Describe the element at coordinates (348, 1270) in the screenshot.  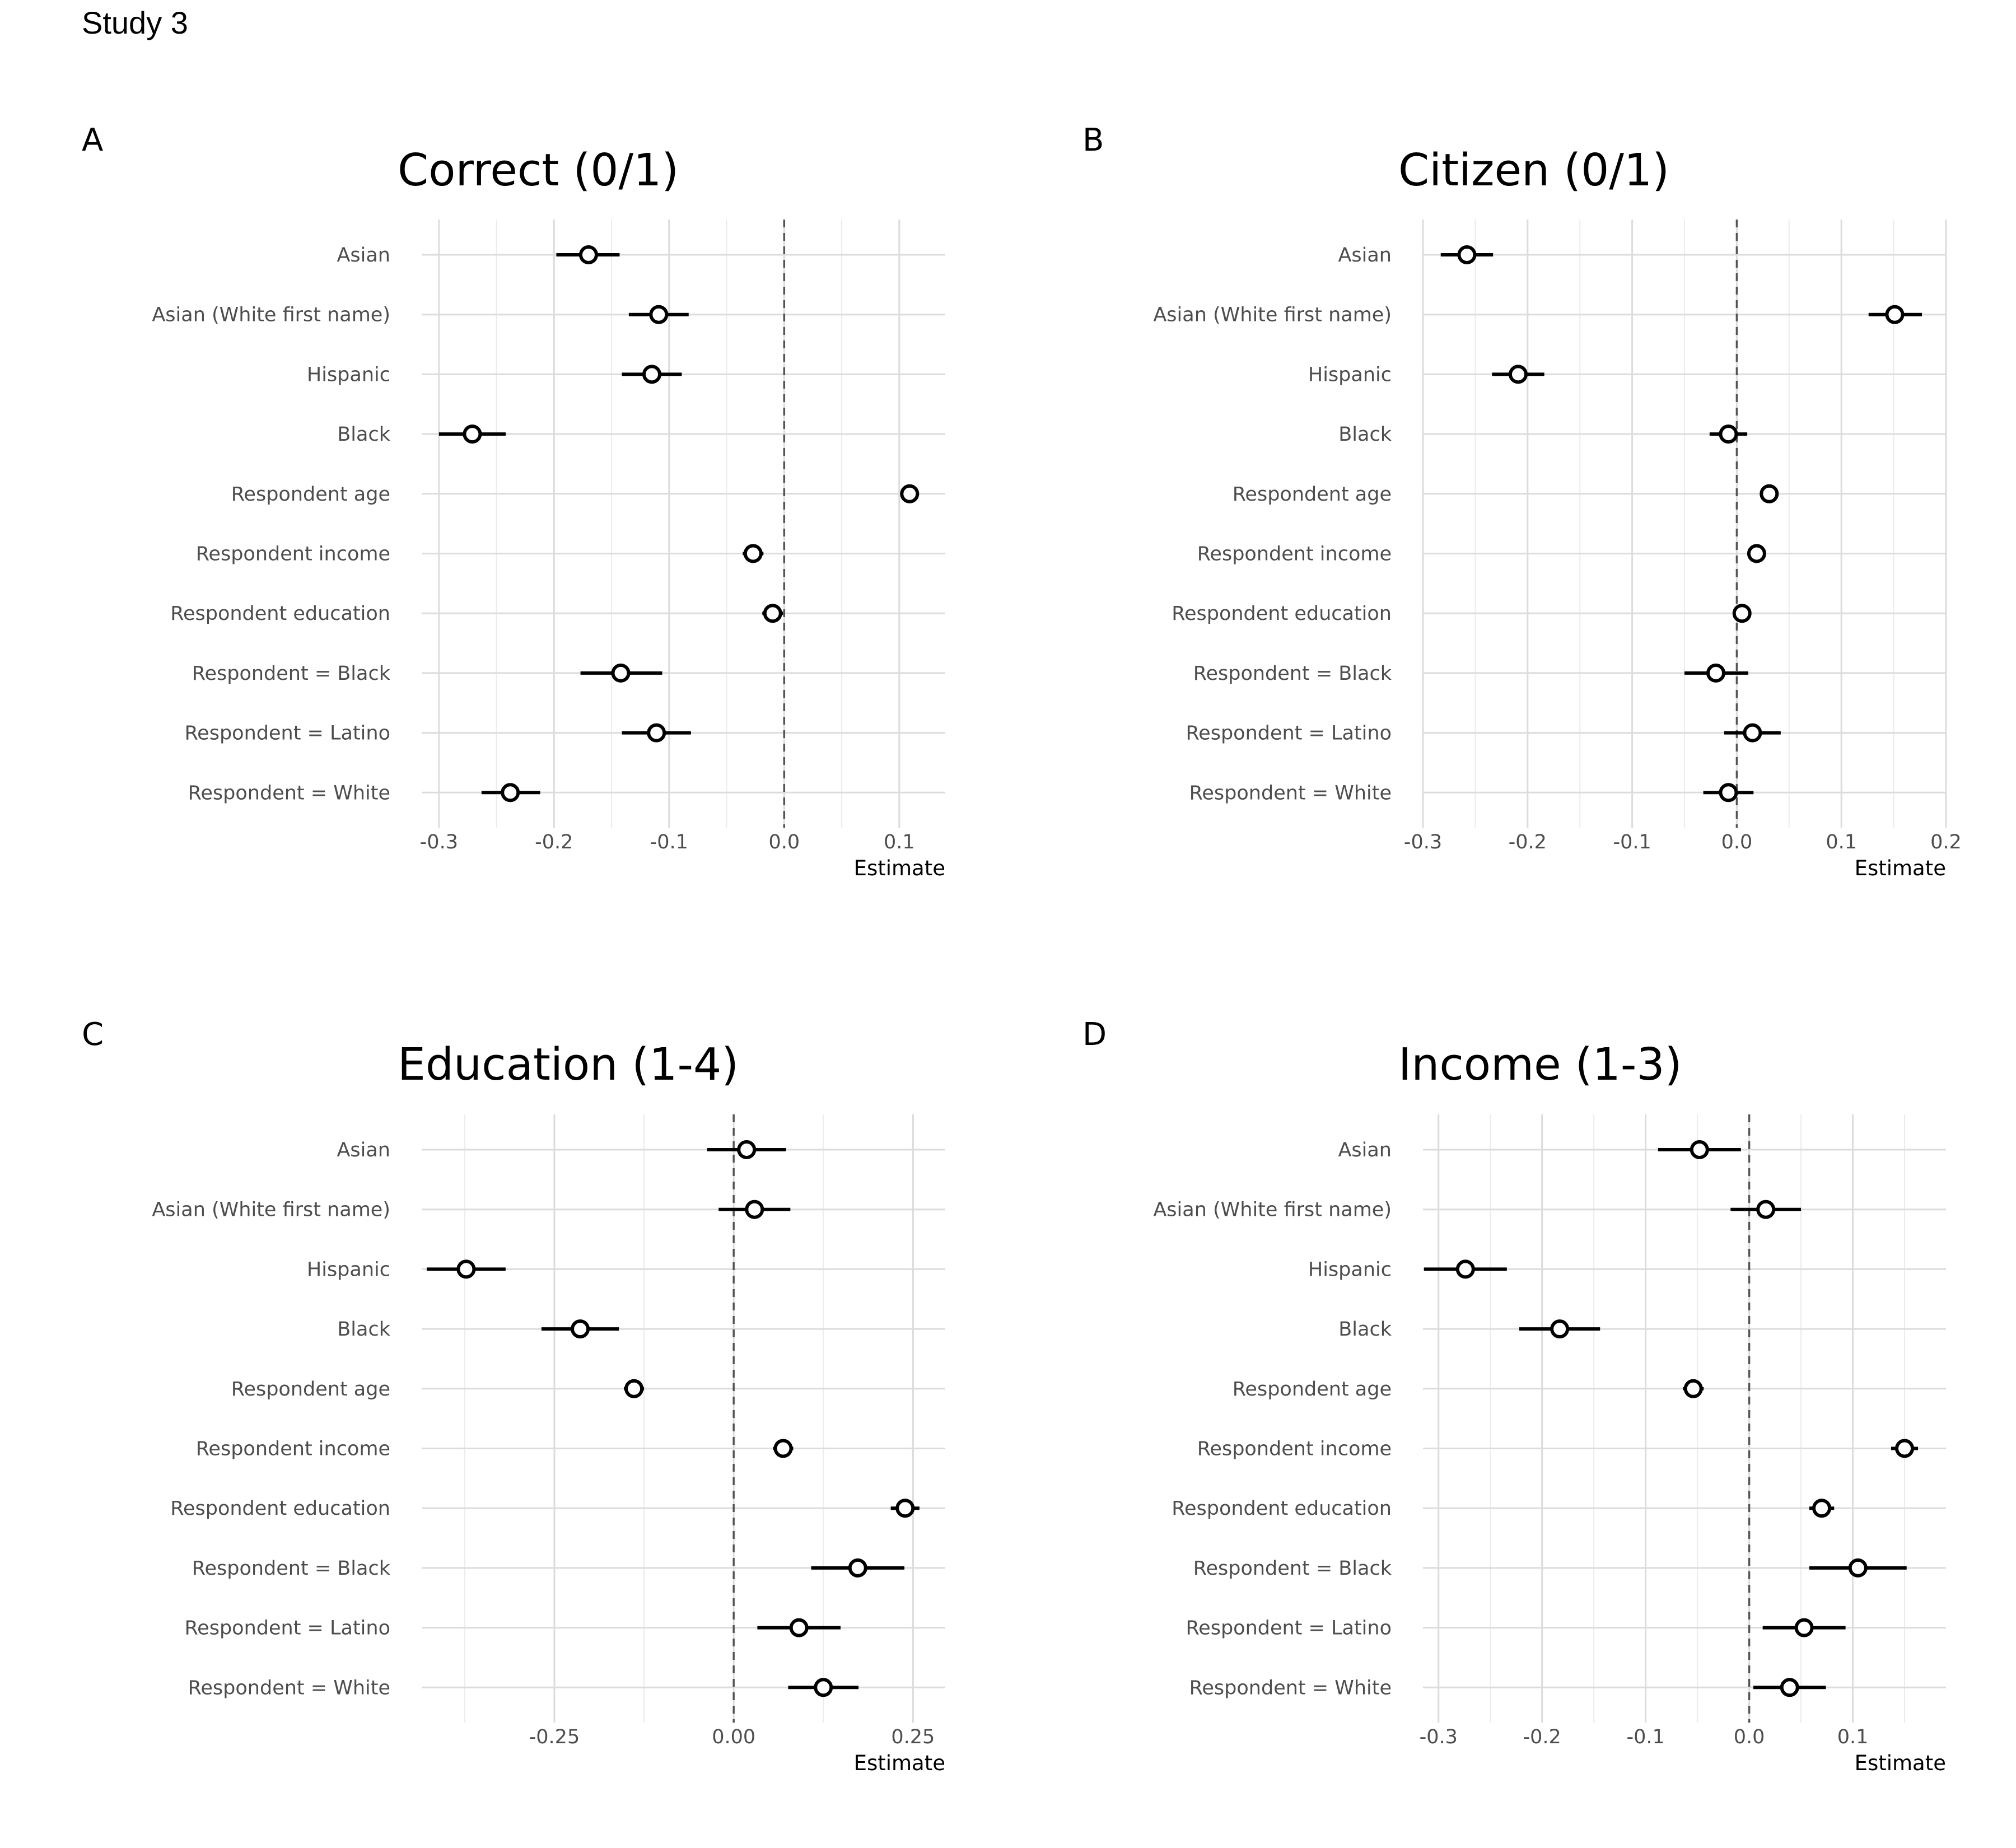
I see `panel-c-category-label: Hispanic` at that location.